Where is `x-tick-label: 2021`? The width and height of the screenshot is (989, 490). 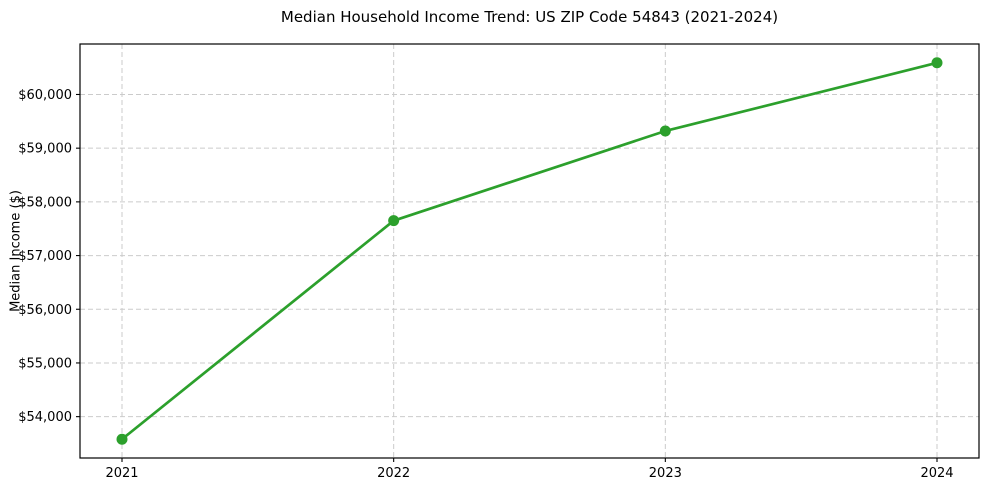
x-tick-label: 2021 is located at coordinates (121, 473).